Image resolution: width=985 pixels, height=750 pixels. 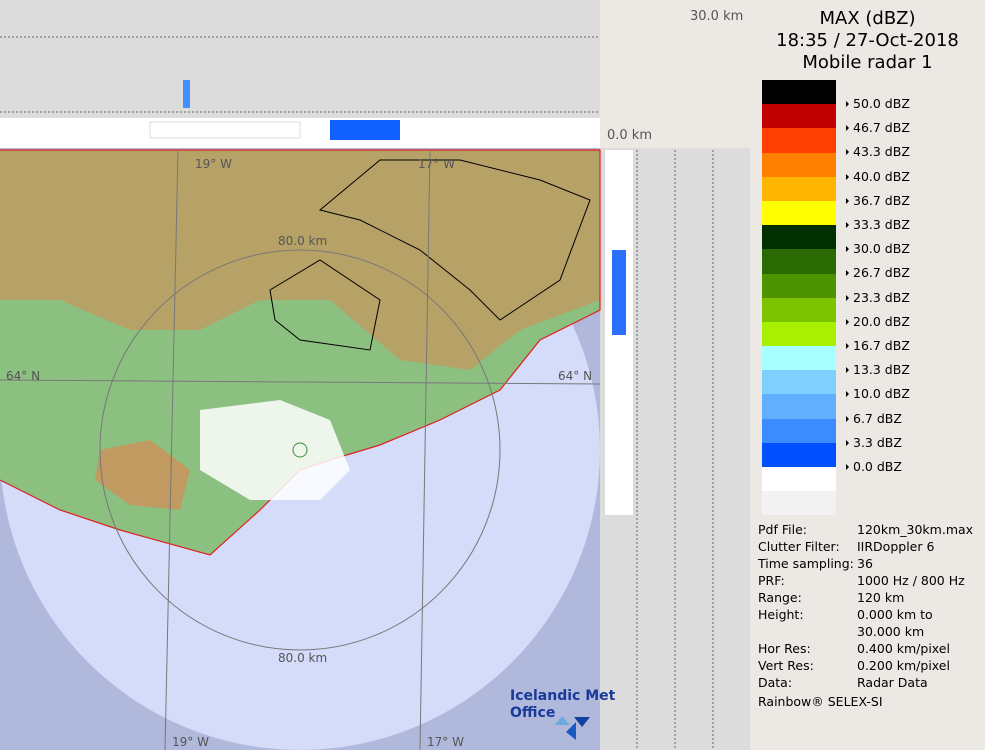 What do you see at coordinates (874, 466) in the screenshot?
I see `scale-label: 0.0 dBZ` at bounding box center [874, 466].